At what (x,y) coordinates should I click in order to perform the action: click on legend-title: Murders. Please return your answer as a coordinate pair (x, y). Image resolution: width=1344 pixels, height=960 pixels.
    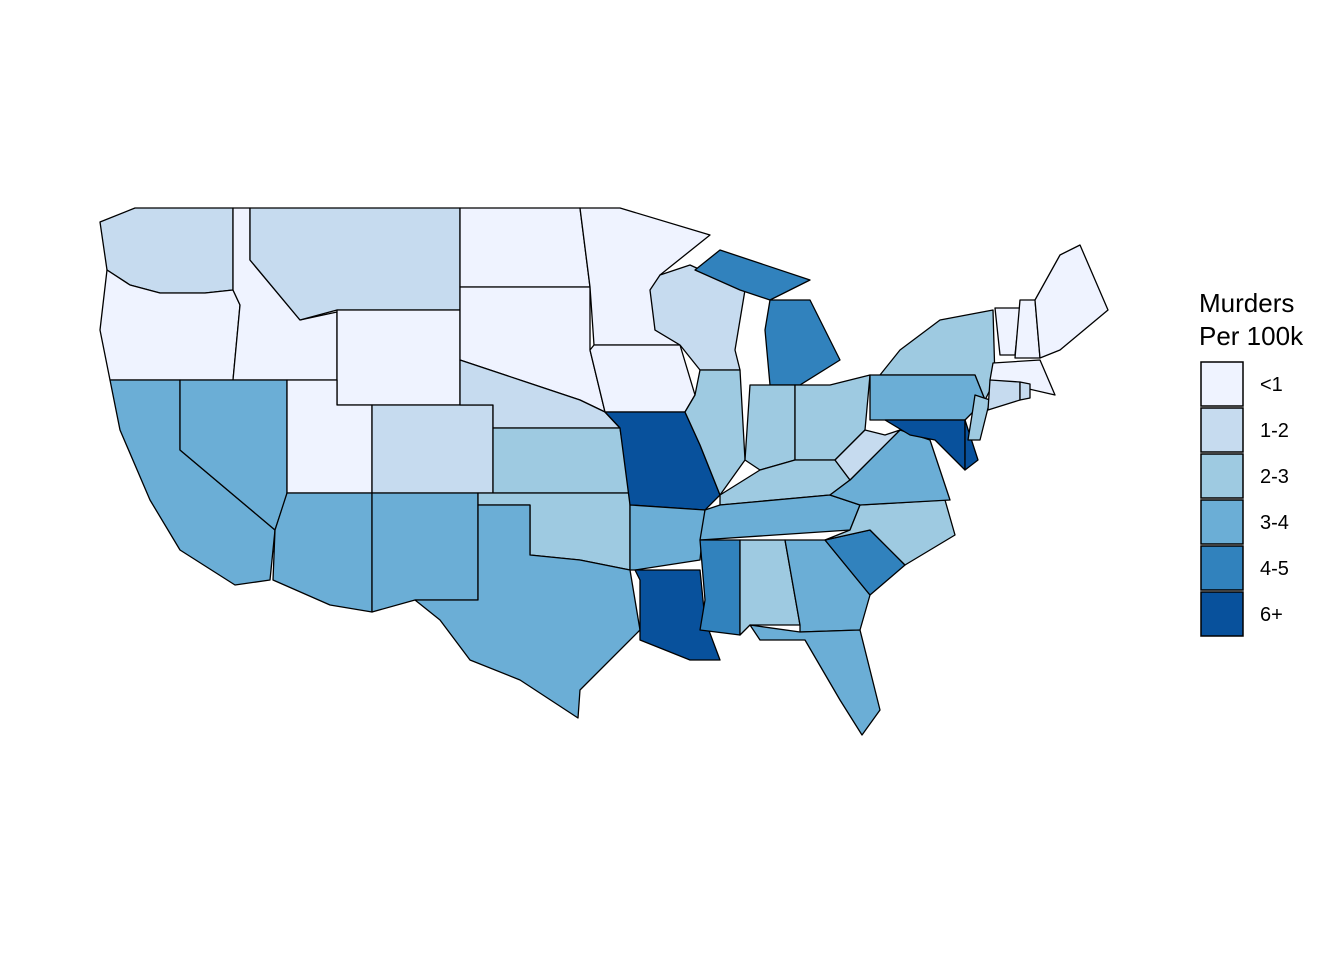
    Looking at the image, I should click on (1246, 303).